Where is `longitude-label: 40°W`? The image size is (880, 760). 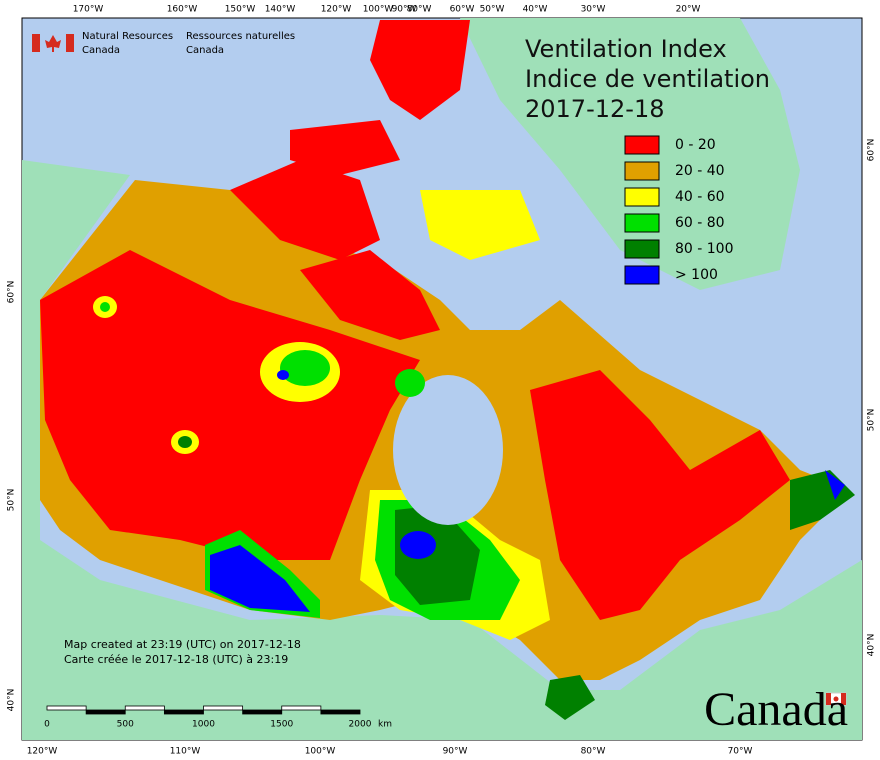 longitude-label: 40°W is located at coordinates (535, 10).